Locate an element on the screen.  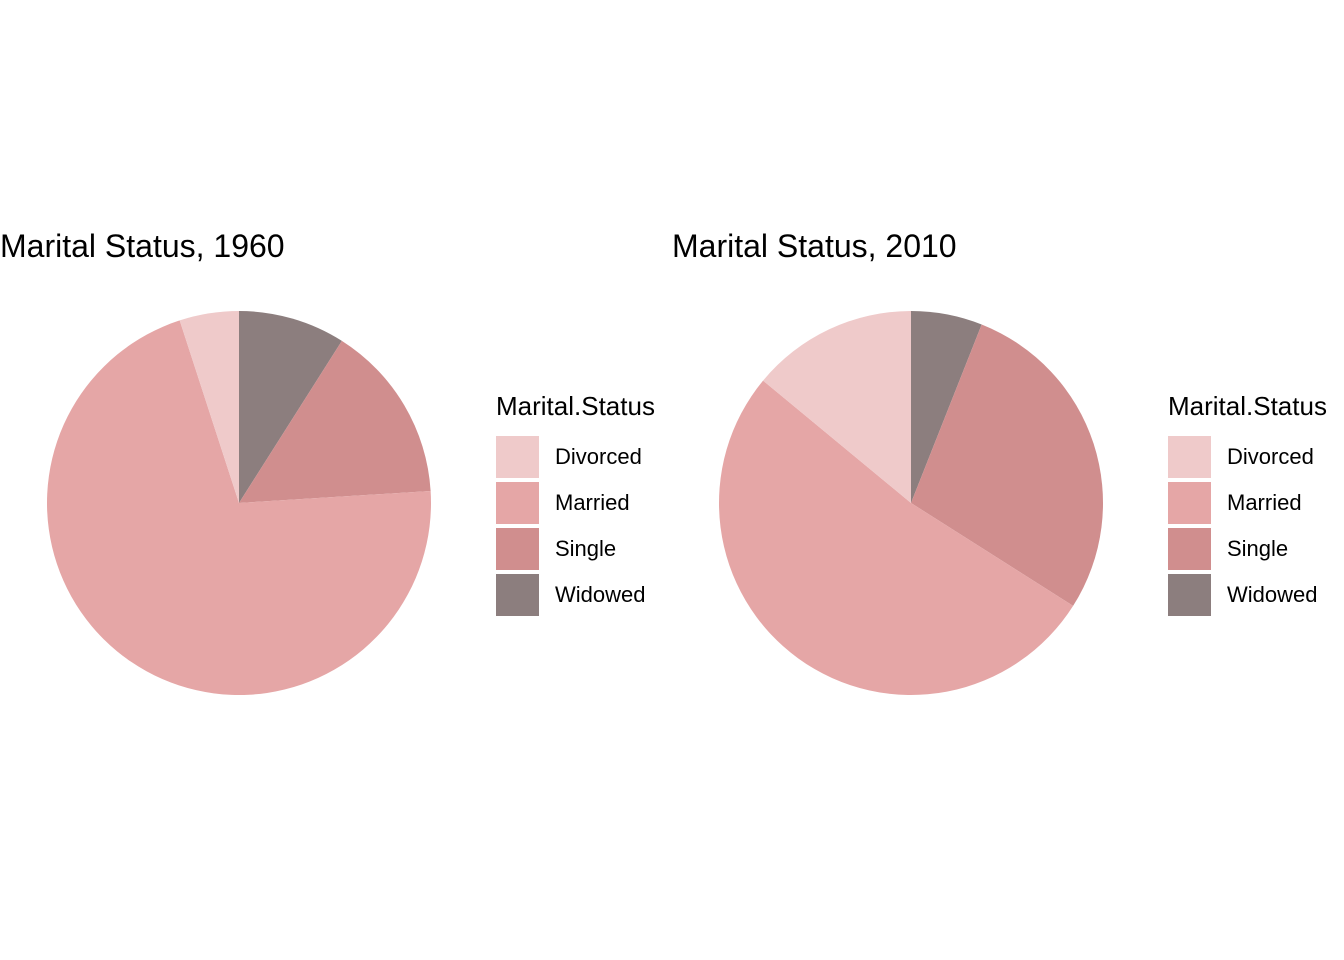
chart-title: Marital Status, 2010 is located at coordinates (814, 246).